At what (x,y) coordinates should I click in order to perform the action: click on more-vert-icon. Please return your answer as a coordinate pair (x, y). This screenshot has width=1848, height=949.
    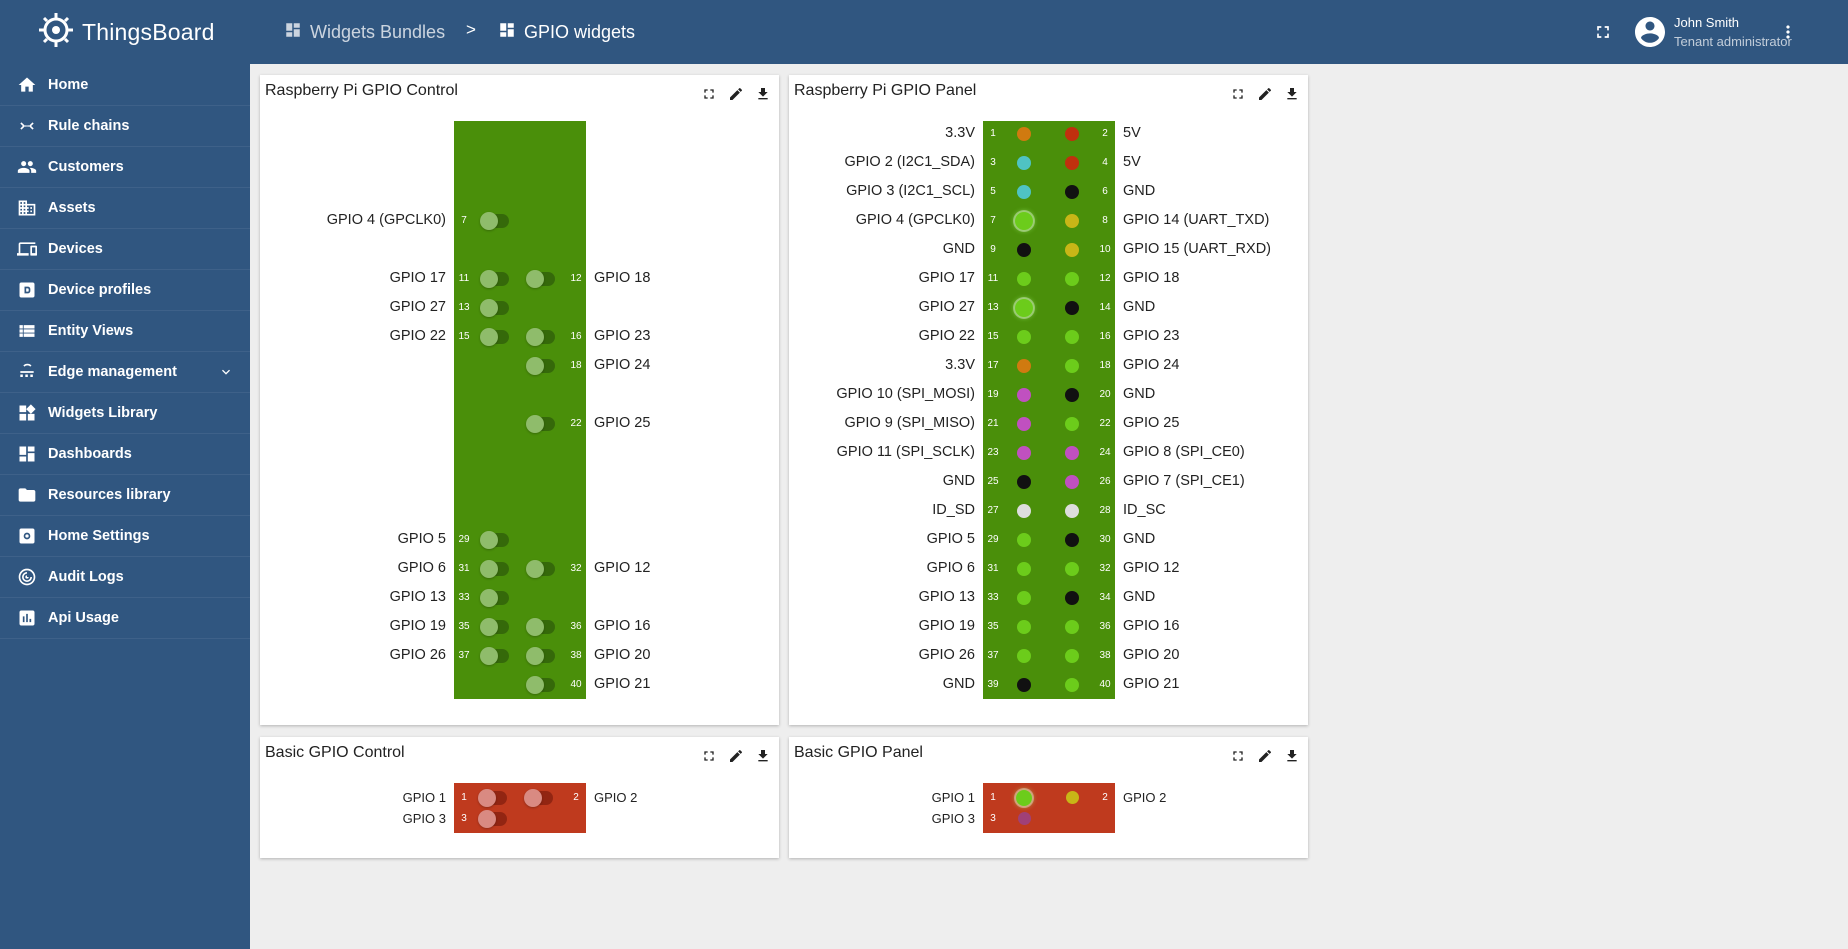
    Looking at the image, I should click on (1788, 34).